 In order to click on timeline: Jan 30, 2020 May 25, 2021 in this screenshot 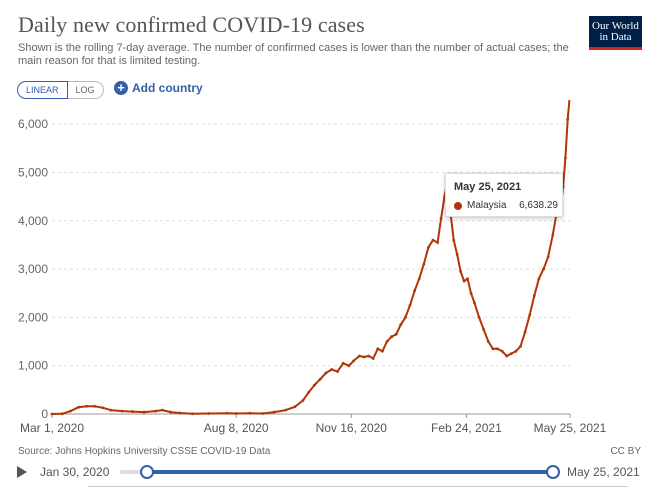, I will do `click(330, 473)`.